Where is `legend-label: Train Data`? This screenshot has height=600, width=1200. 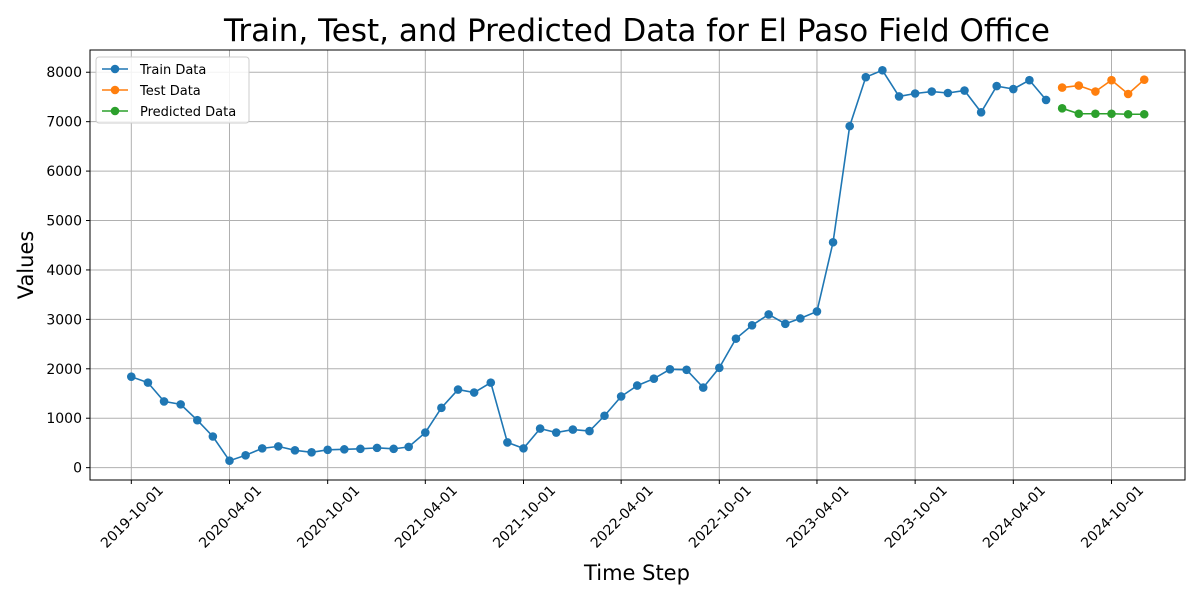
legend-label: Train Data is located at coordinates (172, 70).